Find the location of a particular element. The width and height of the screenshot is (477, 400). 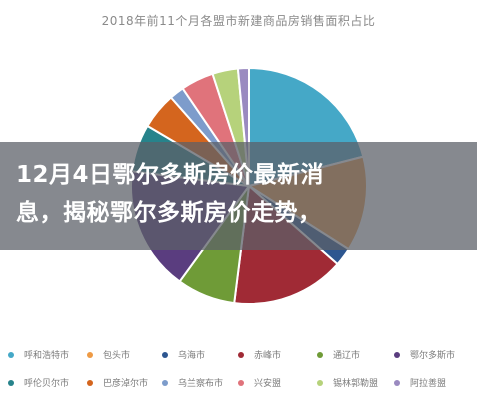

legend-item: 乌兰察布市 is located at coordinates (192, 382).